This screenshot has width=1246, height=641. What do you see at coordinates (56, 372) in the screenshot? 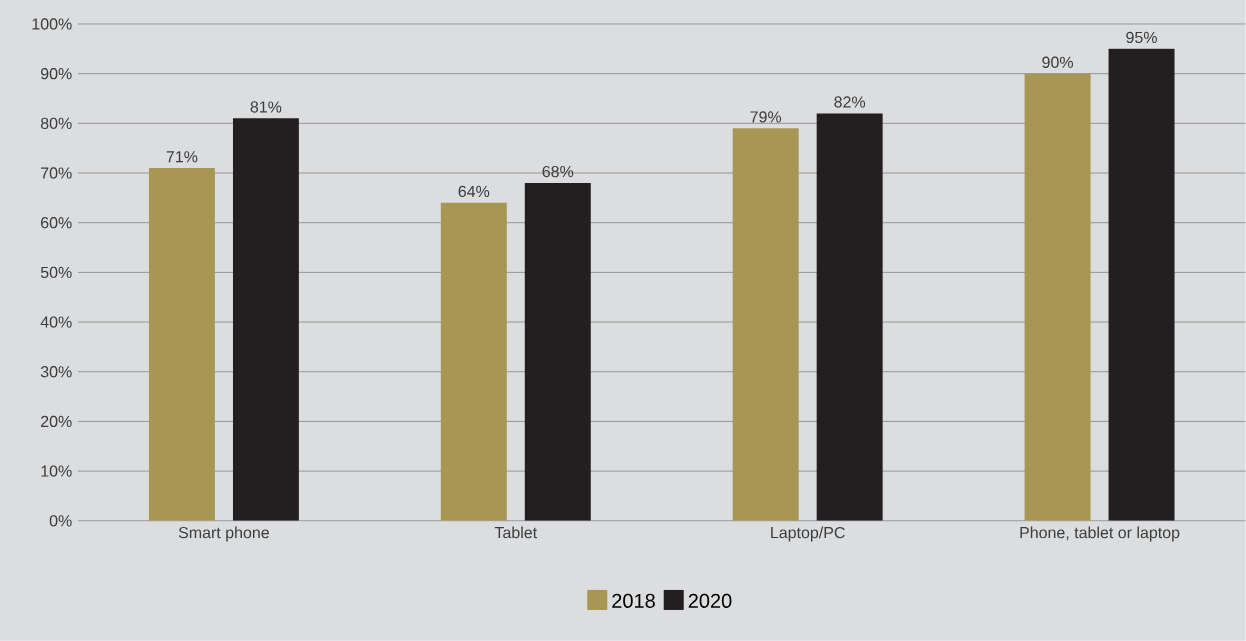
I see `y-tick-label: 30%` at bounding box center [56, 372].